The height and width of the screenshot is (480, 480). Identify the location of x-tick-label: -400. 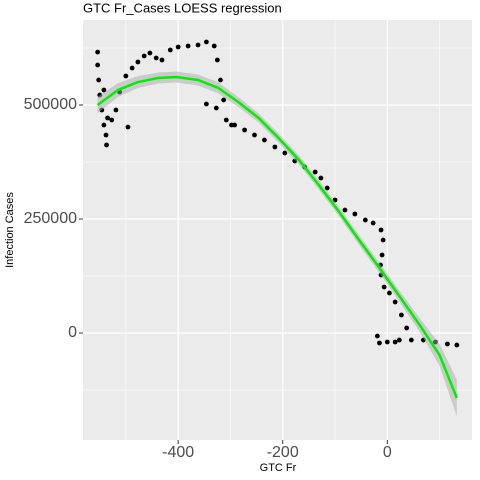
(178, 452).